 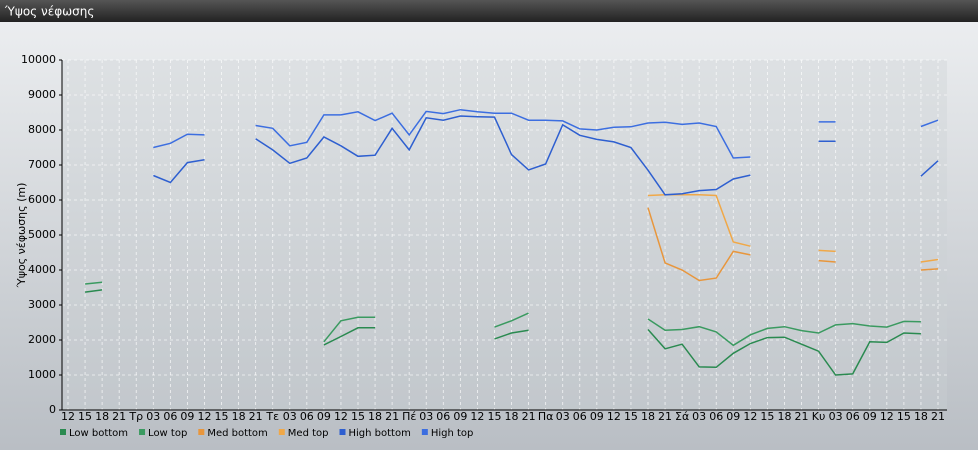 What do you see at coordinates (135, 416) in the screenshot?
I see `x-tick-label: Τρ` at bounding box center [135, 416].